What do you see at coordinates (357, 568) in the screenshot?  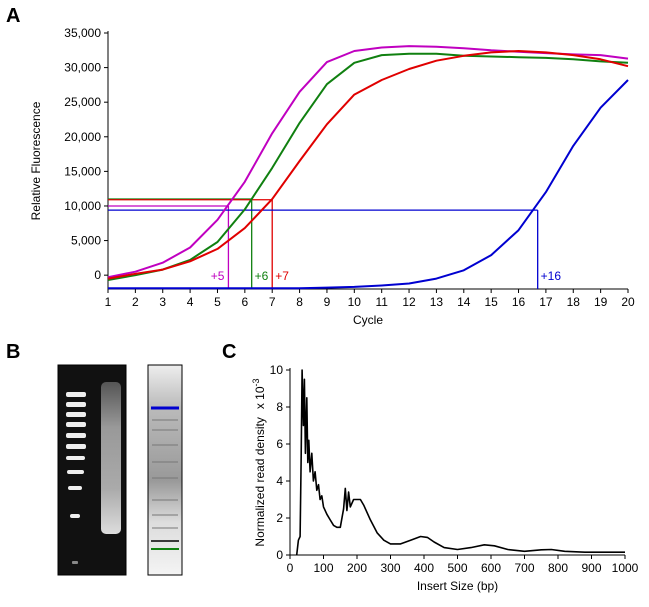 I see `x-tick-label: 200` at bounding box center [357, 568].